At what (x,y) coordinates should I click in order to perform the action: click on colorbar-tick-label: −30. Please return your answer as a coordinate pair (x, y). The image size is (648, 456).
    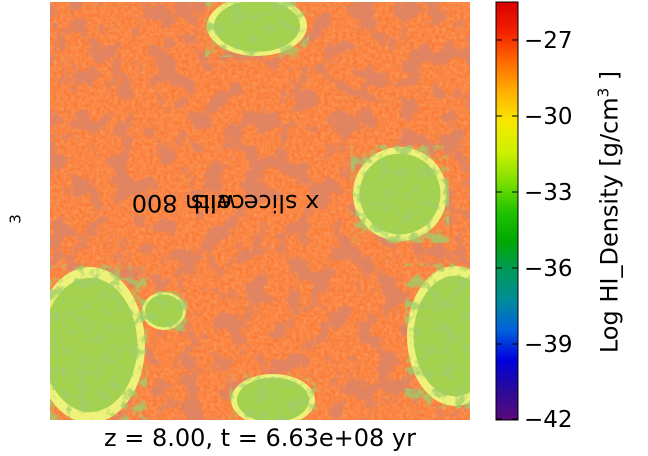
    Looking at the image, I should click on (548, 117).